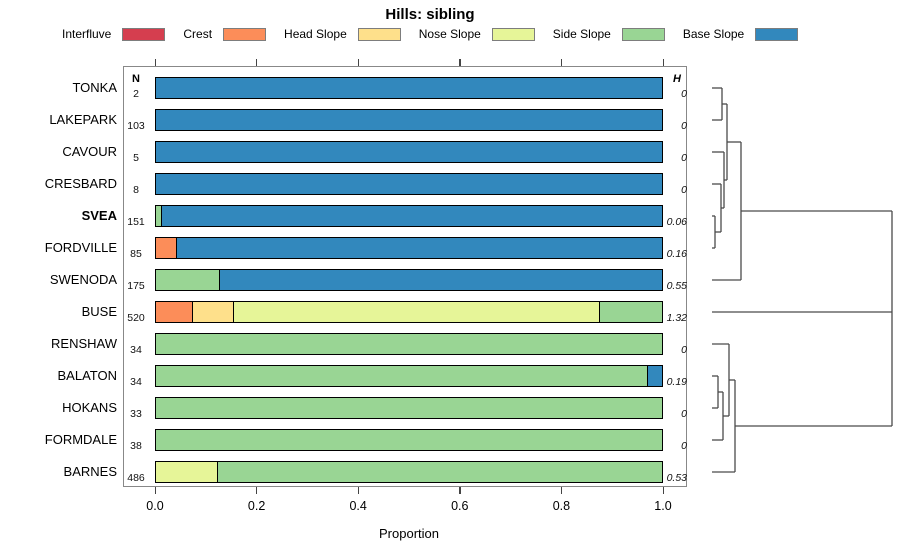 This screenshot has height=560, width=900. What do you see at coordinates (136, 190) in the screenshot?
I see `n-value-cresbard: 8` at bounding box center [136, 190].